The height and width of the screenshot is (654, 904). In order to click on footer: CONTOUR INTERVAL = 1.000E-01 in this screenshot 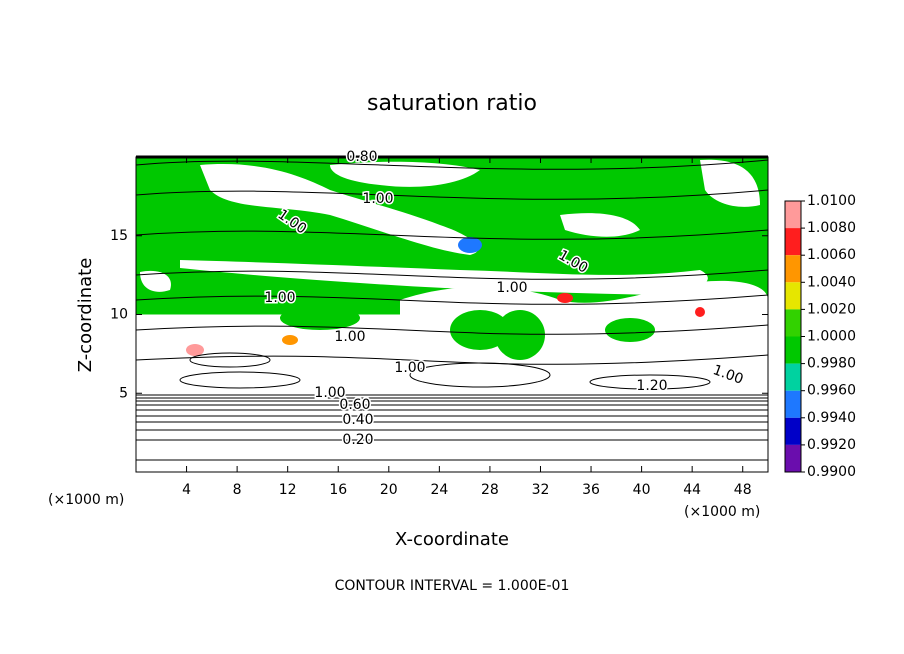, I will do `click(452, 586)`.